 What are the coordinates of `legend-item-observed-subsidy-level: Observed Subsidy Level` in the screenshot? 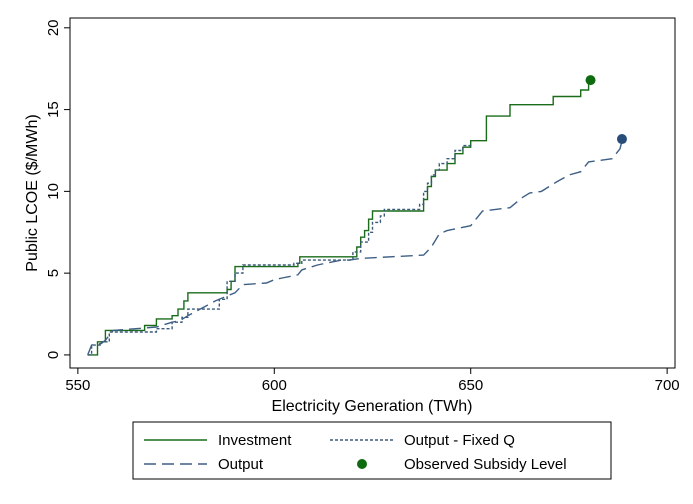 It's located at (462, 464).